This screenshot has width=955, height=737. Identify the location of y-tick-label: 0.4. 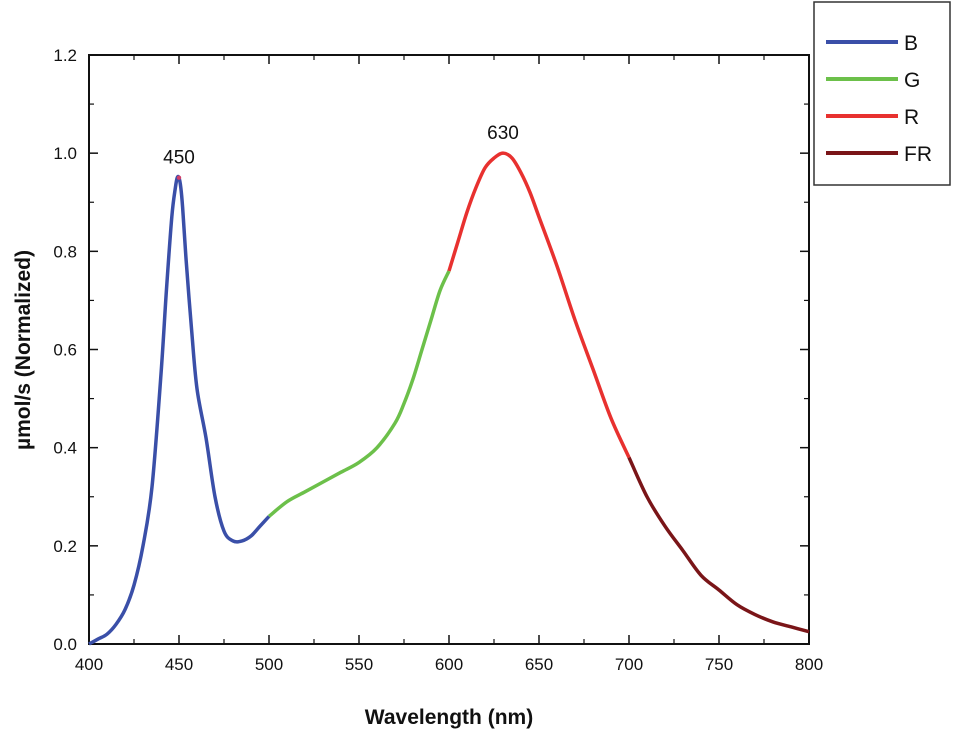
(65, 448).